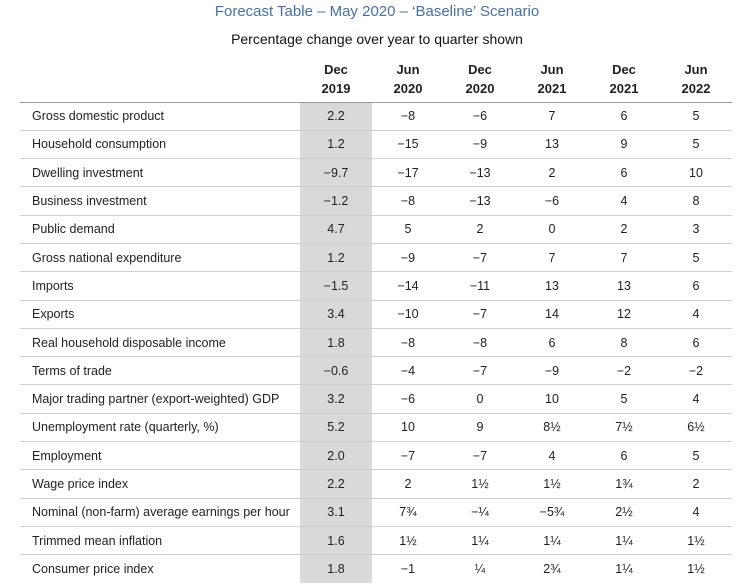 The height and width of the screenshot is (587, 754). I want to click on value-cell: 1.8, so click(336, 343).